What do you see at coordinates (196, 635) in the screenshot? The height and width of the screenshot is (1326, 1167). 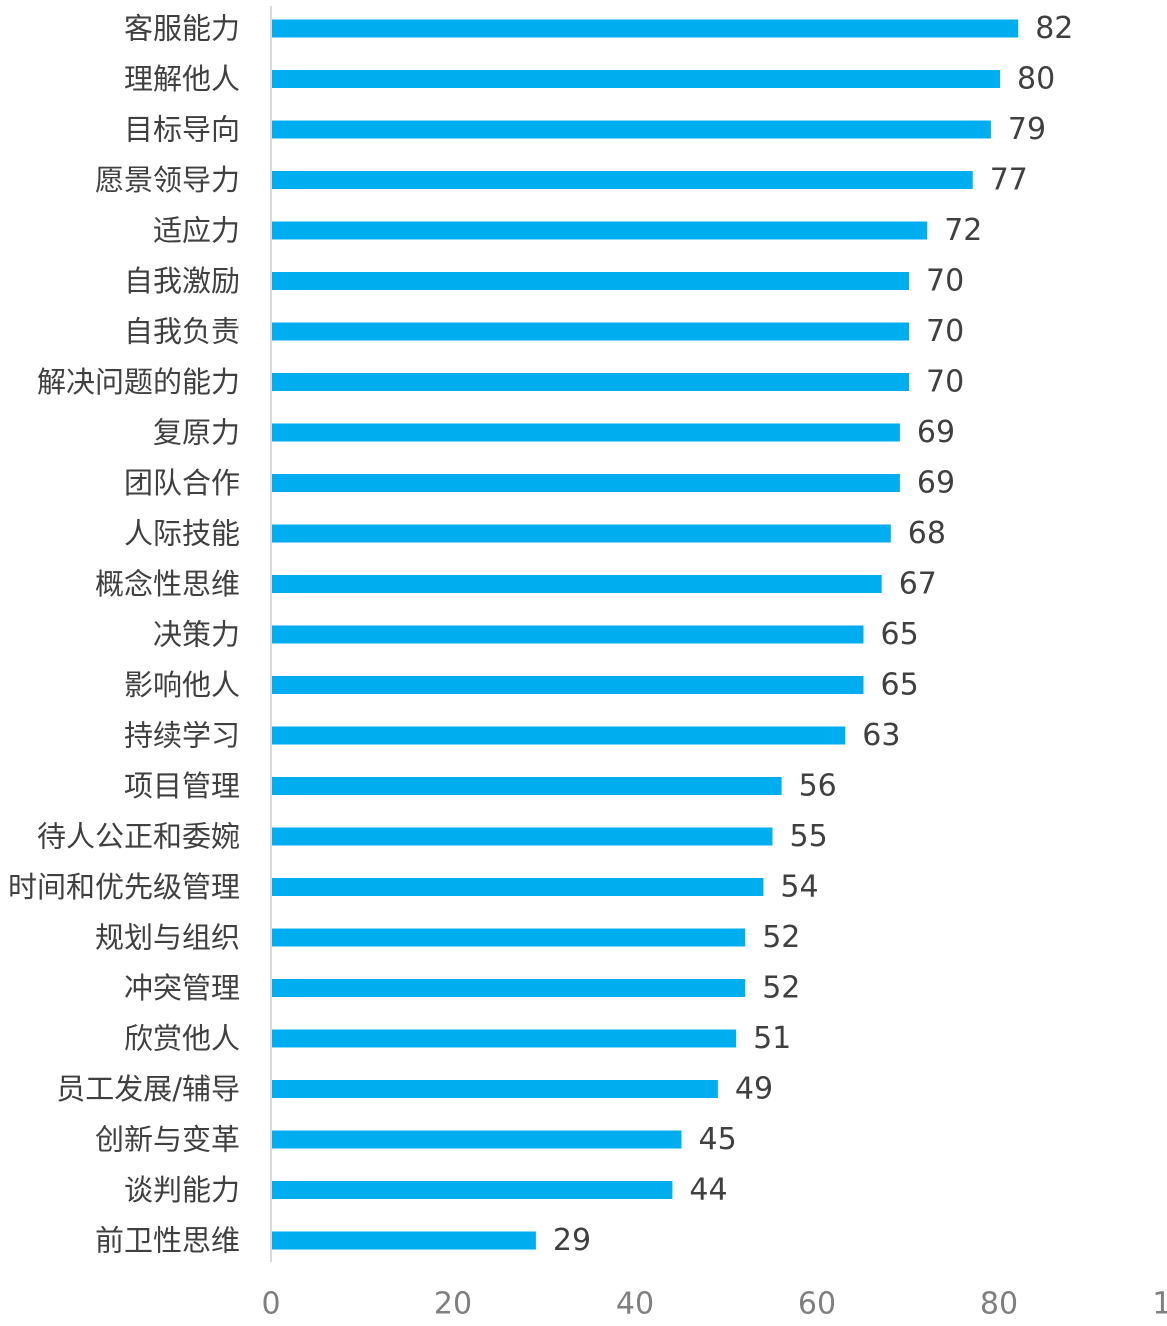 I see `category-label: 决策力` at bounding box center [196, 635].